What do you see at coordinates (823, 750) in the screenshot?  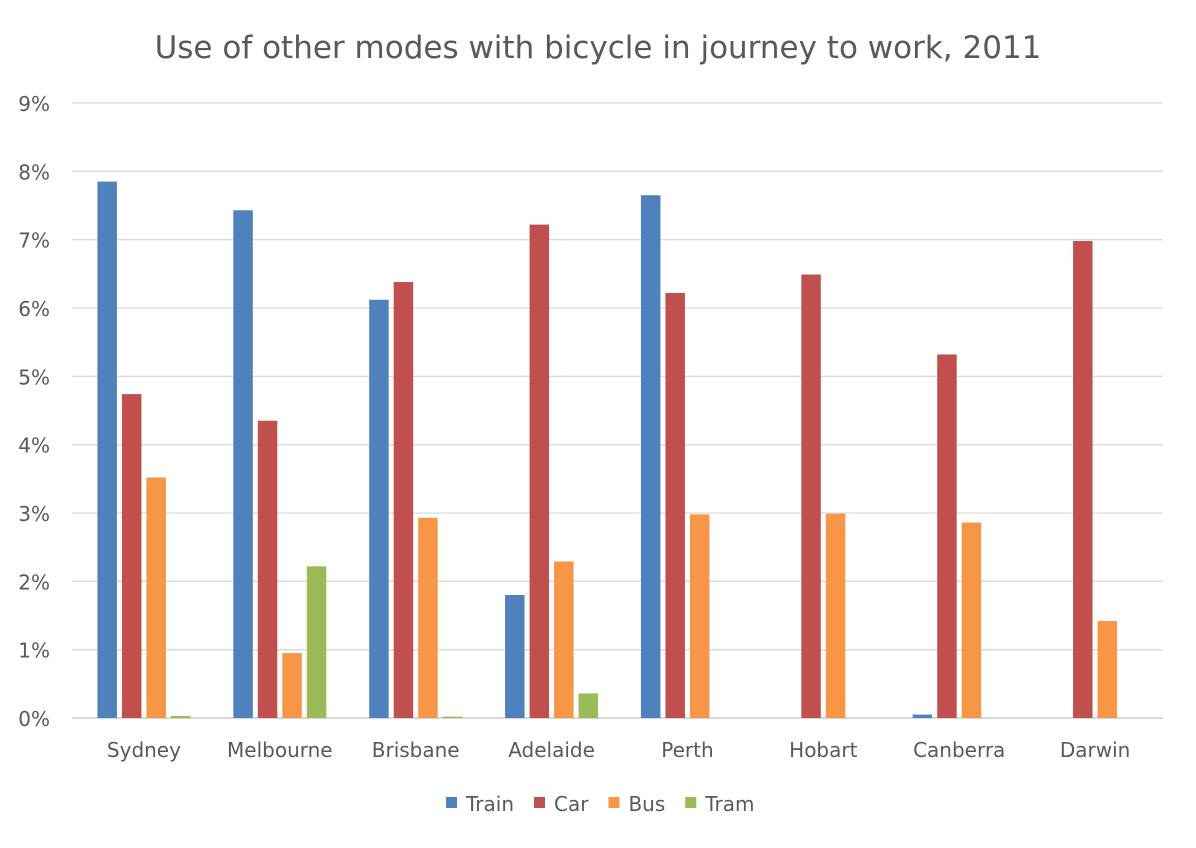 I see `x-tick-label: Hobart` at bounding box center [823, 750].